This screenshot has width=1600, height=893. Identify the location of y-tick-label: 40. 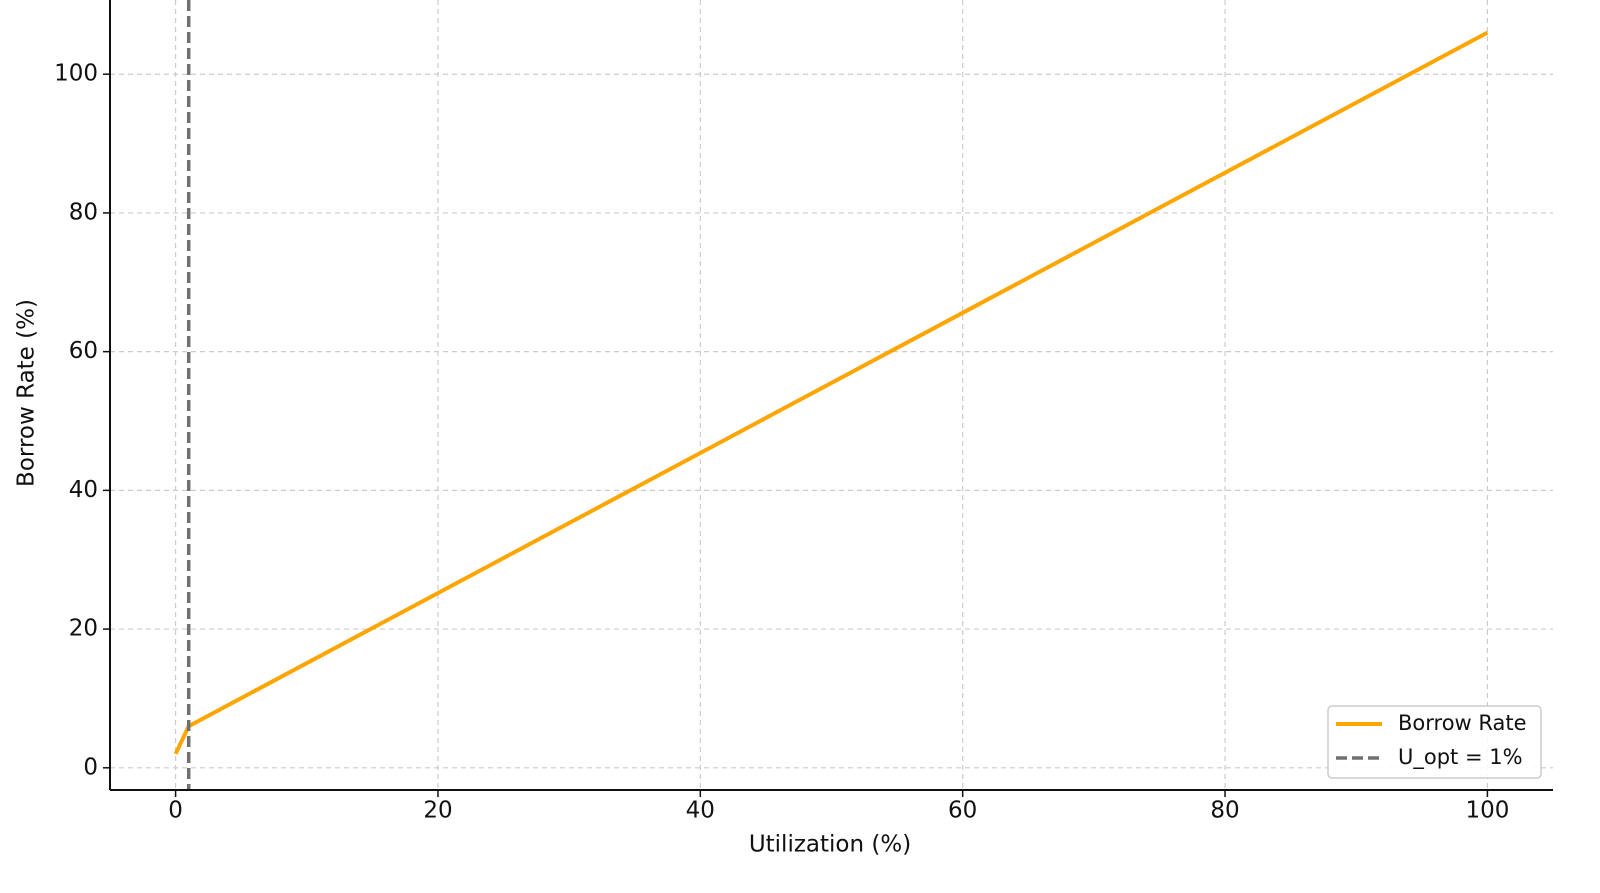
(83, 490).